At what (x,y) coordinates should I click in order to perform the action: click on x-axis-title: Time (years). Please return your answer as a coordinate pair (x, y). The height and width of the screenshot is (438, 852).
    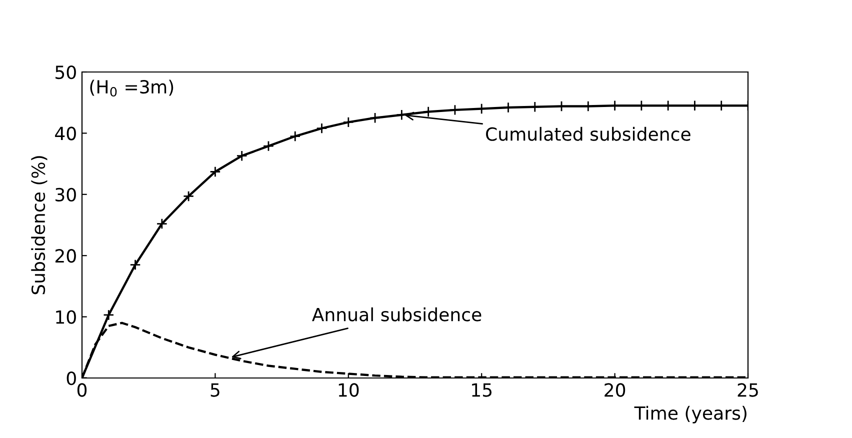
    Looking at the image, I should click on (690, 415).